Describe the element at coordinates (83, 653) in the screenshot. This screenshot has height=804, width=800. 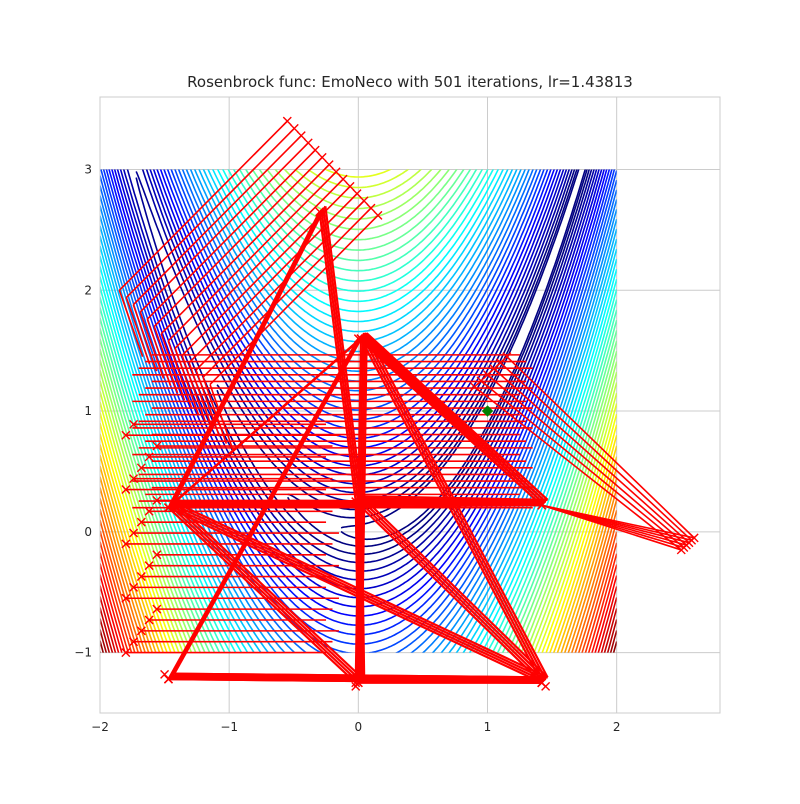
I see `y-tick-label: −1` at that location.